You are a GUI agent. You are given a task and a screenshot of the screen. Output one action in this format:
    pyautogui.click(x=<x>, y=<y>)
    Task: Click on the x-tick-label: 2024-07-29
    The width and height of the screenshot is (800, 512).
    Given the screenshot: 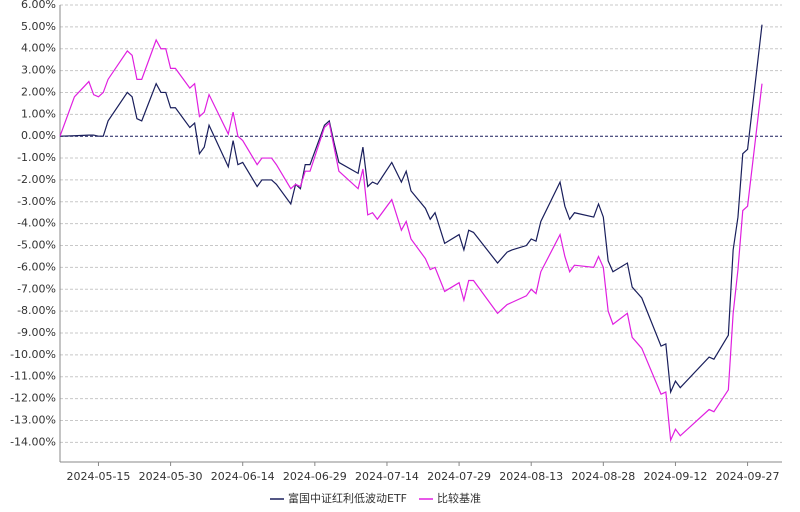 What is the action you would take?
    pyautogui.click(x=459, y=476)
    